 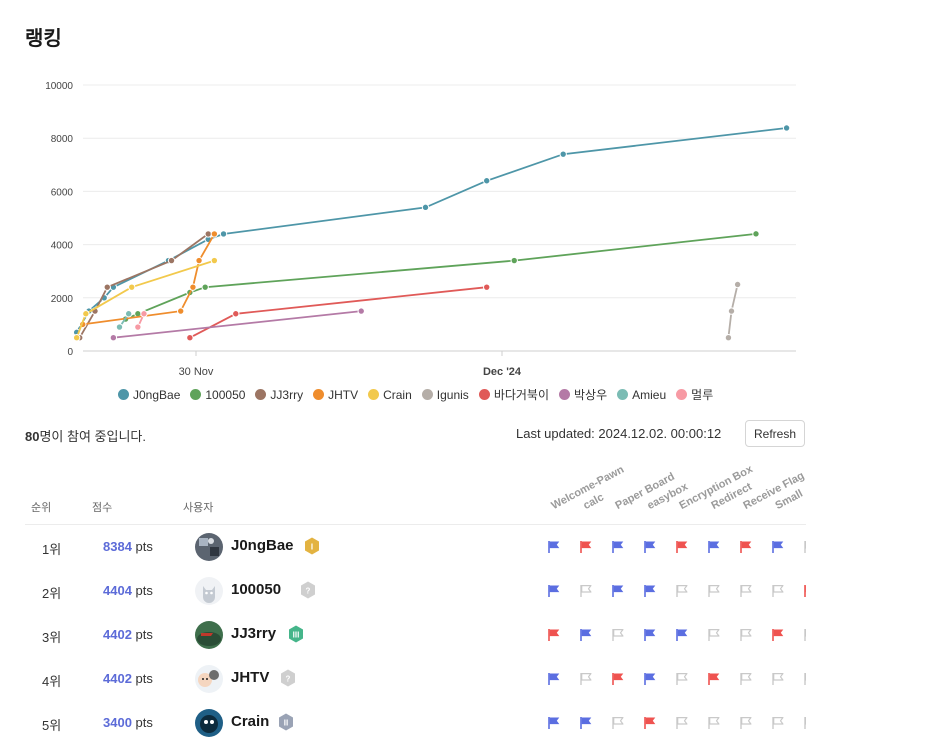 I want to click on score-cell: 8384 pts, so click(x=128, y=546).